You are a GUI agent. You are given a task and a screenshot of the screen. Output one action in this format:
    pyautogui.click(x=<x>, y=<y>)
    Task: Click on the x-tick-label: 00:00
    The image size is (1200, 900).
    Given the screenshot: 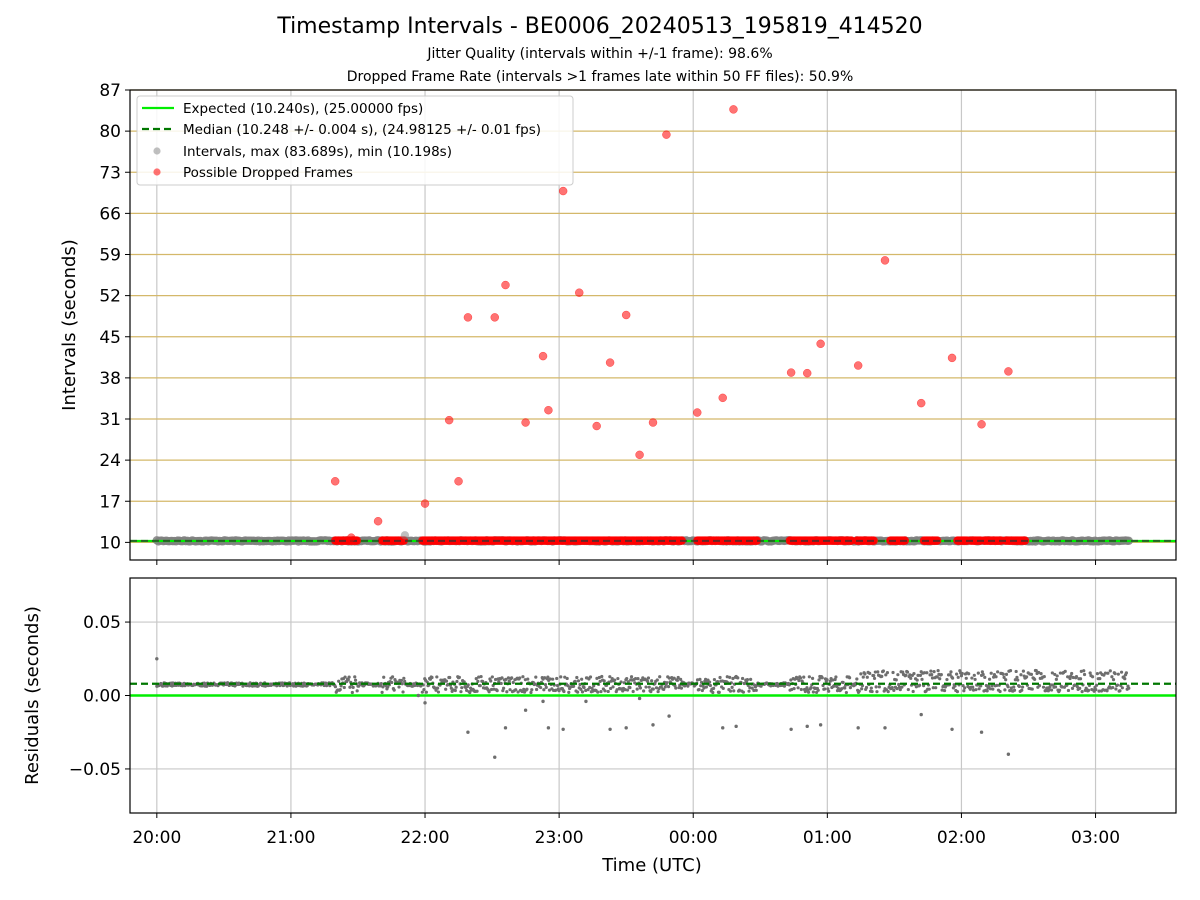 What is the action you would take?
    pyautogui.click(x=693, y=838)
    